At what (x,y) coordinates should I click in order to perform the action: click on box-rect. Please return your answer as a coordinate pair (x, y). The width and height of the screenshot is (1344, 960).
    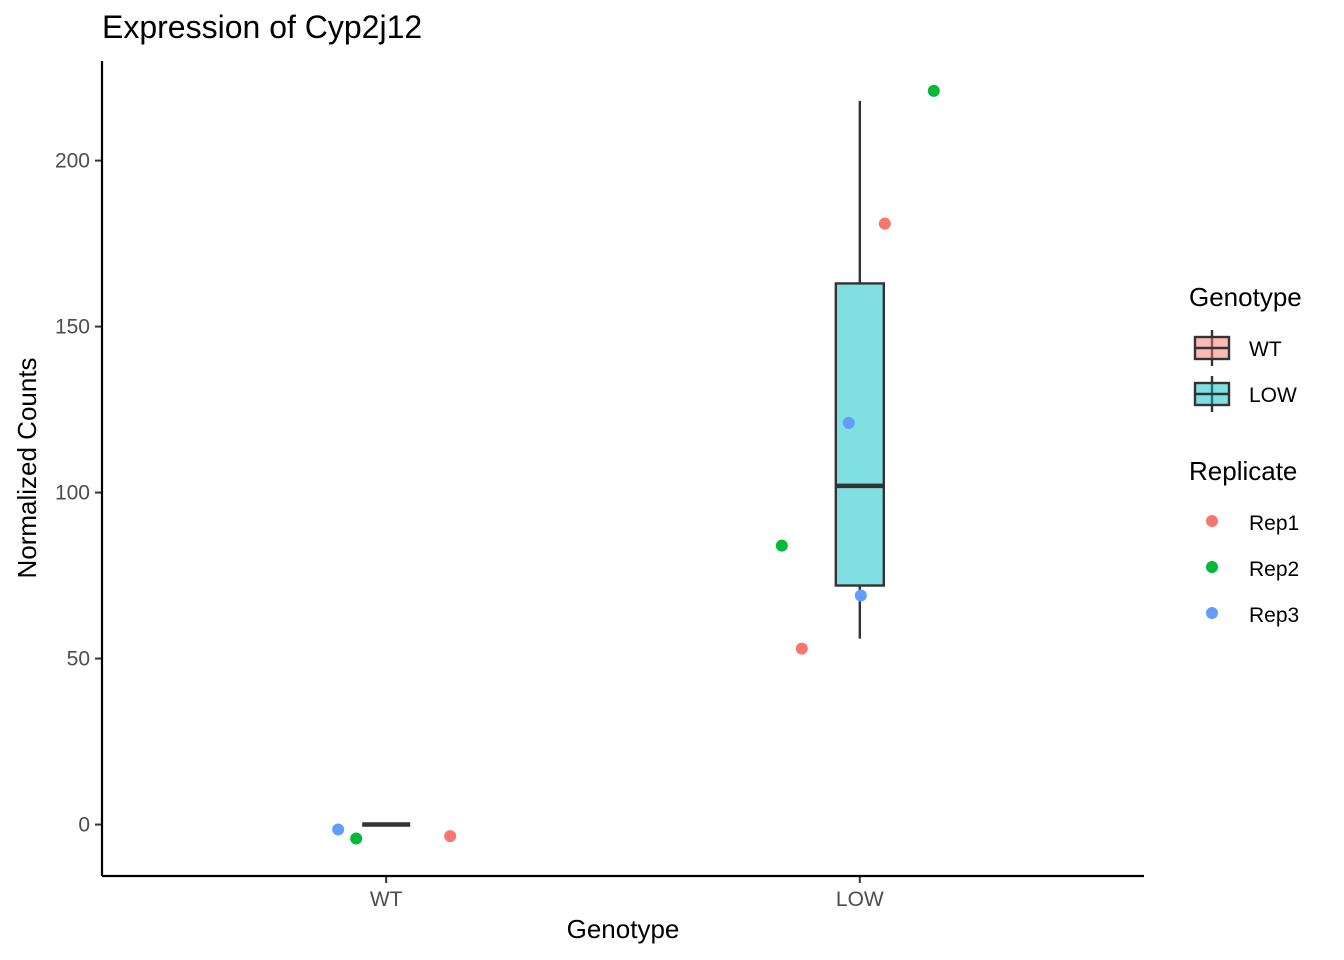
    Looking at the image, I should click on (860, 434).